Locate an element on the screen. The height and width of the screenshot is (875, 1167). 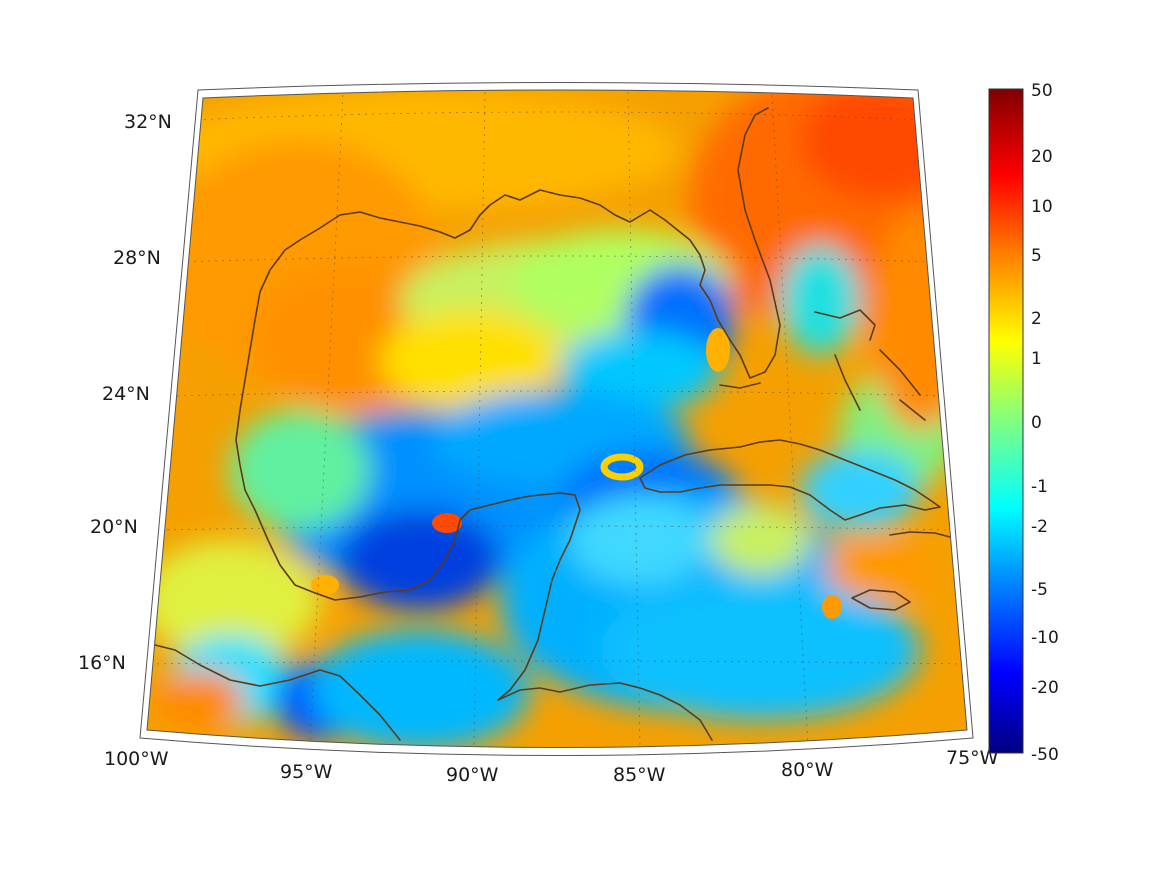
lon-label-95: 95°W is located at coordinates (306, 772).